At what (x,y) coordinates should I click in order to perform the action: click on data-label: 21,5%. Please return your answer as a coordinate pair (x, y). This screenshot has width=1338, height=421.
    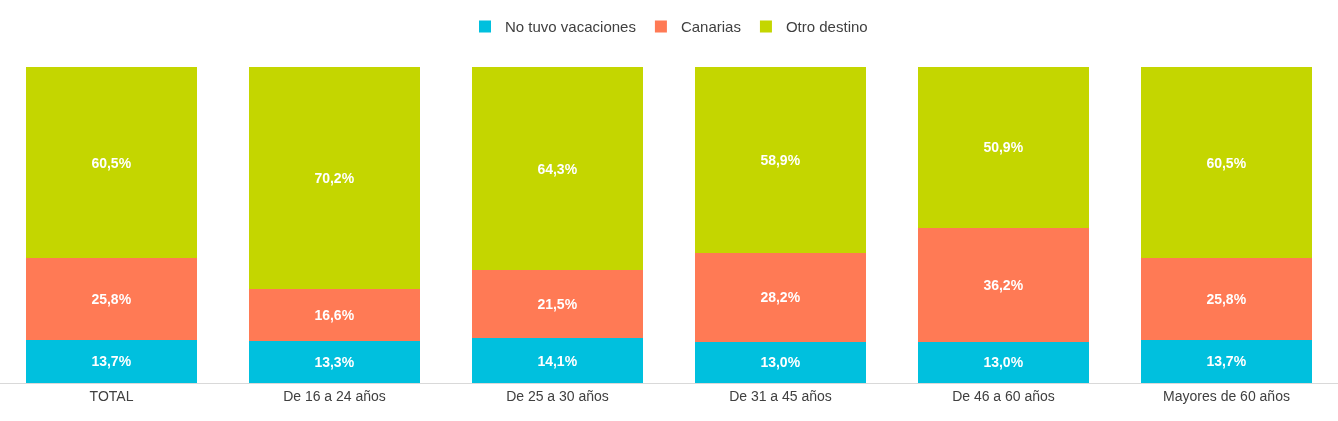
    Looking at the image, I should click on (557, 304).